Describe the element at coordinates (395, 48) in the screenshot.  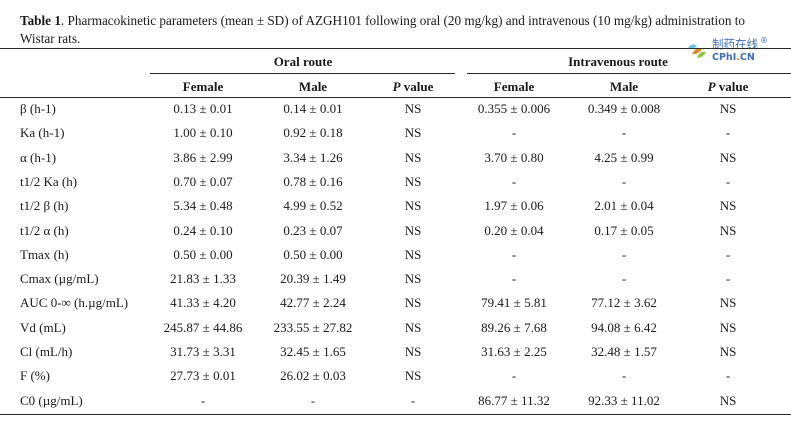
I see `table-top-rule` at that location.